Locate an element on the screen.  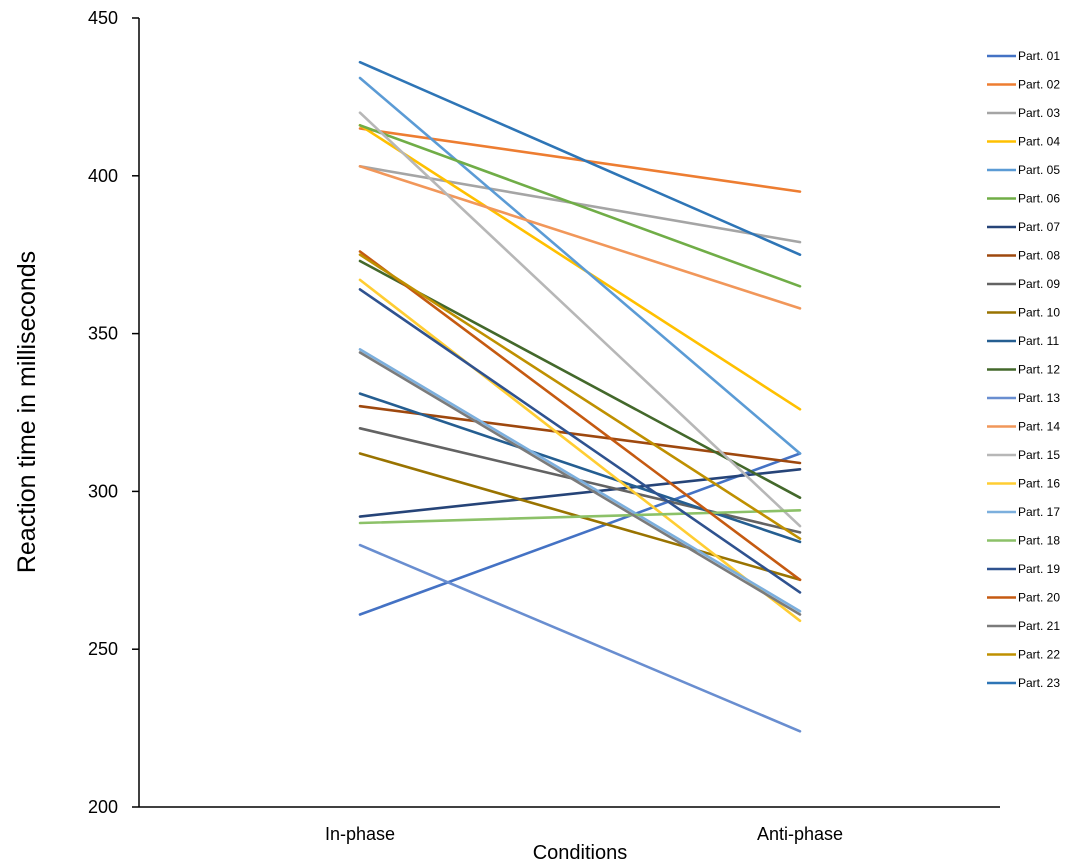
legend-label: Part. 04 is located at coordinates (1039, 142).